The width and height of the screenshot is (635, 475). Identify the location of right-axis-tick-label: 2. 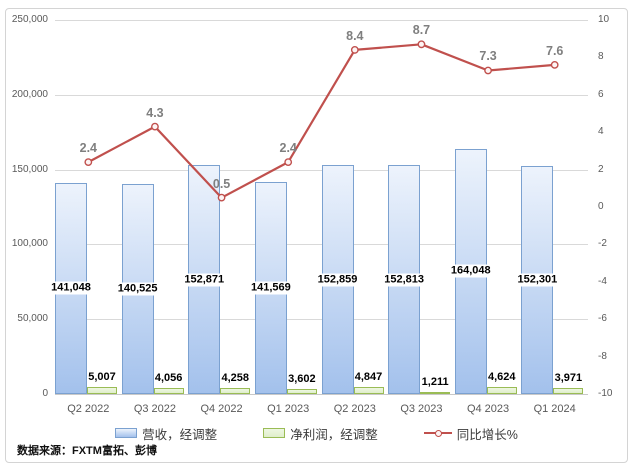
(601, 169).